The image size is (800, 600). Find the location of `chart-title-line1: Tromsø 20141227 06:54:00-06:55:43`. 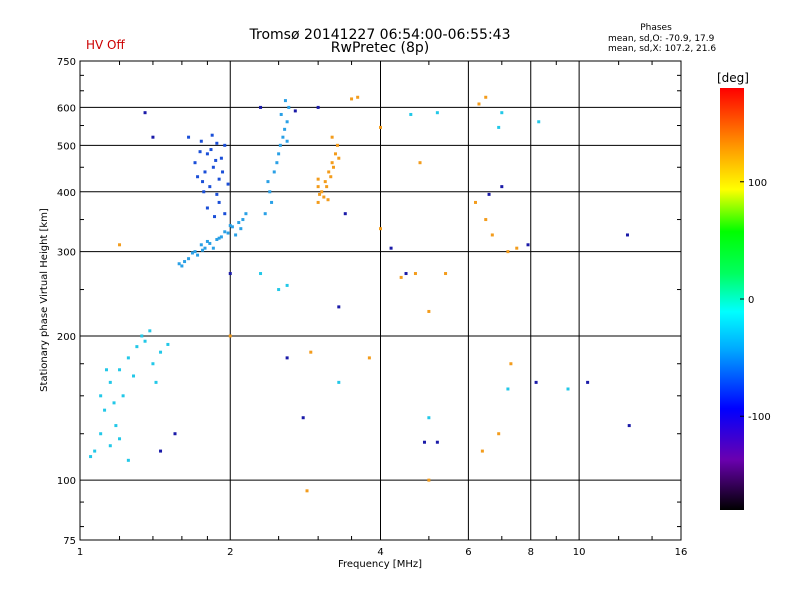

chart-title-line1: Tromsø 20141227 06:54:00-06:55:43 is located at coordinates (380, 35).